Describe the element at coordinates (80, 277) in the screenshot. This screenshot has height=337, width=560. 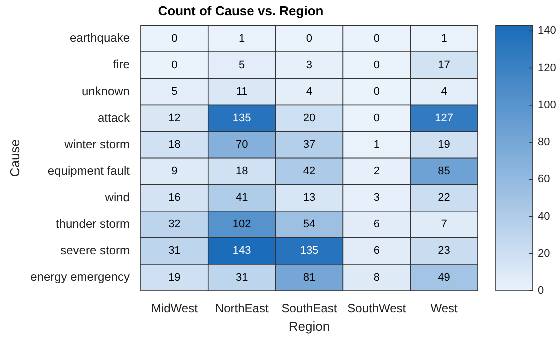
I see `y-tick-label: energy emergency` at that location.